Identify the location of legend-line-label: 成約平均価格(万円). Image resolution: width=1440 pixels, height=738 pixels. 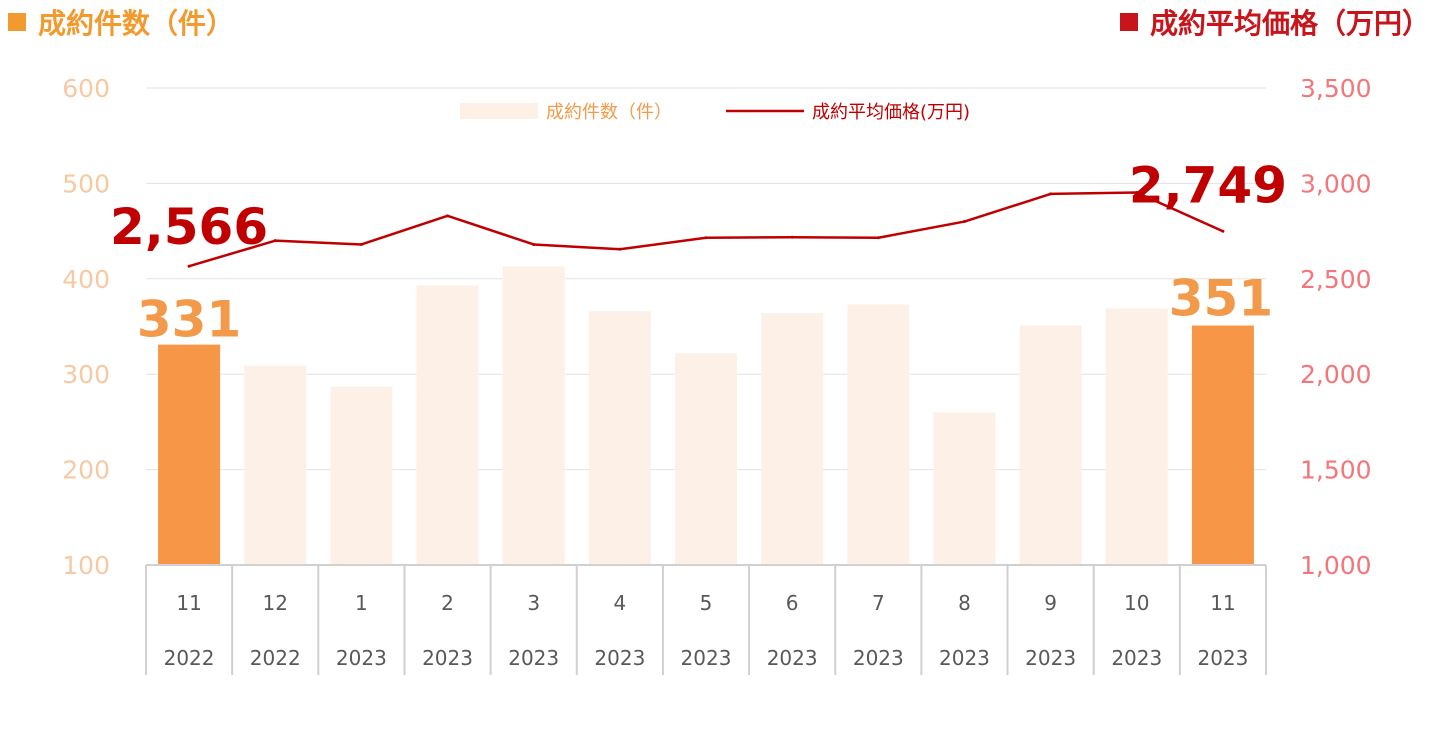
(891, 112).